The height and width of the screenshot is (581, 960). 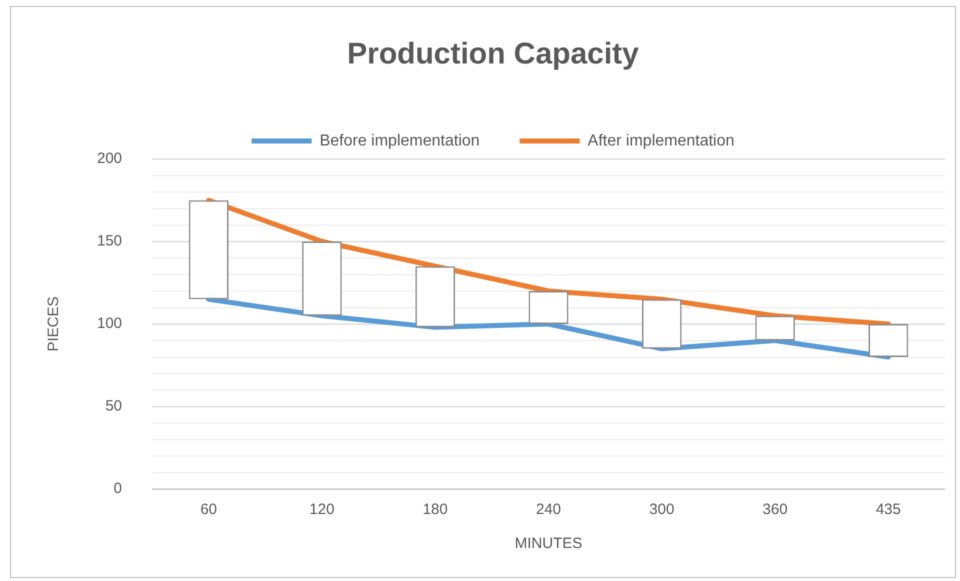 What do you see at coordinates (209, 509) in the screenshot?
I see `x-tick-label: 60` at bounding box center [209, 509].